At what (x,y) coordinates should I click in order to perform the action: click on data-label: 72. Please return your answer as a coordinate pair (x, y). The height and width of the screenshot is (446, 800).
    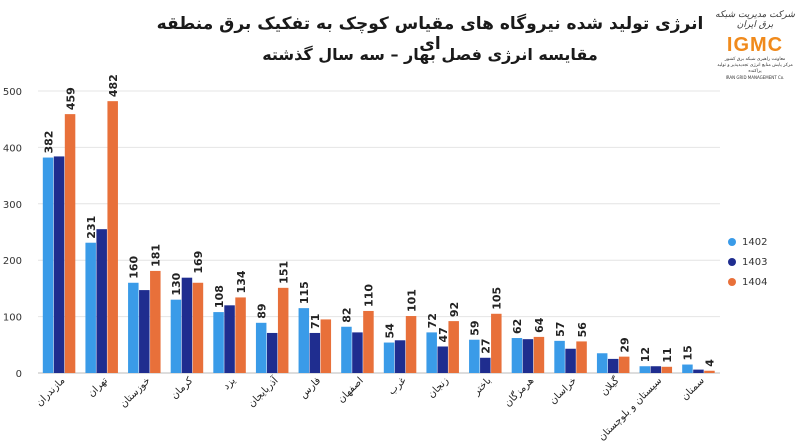
    Looking at the image, I should click on (432, 320).